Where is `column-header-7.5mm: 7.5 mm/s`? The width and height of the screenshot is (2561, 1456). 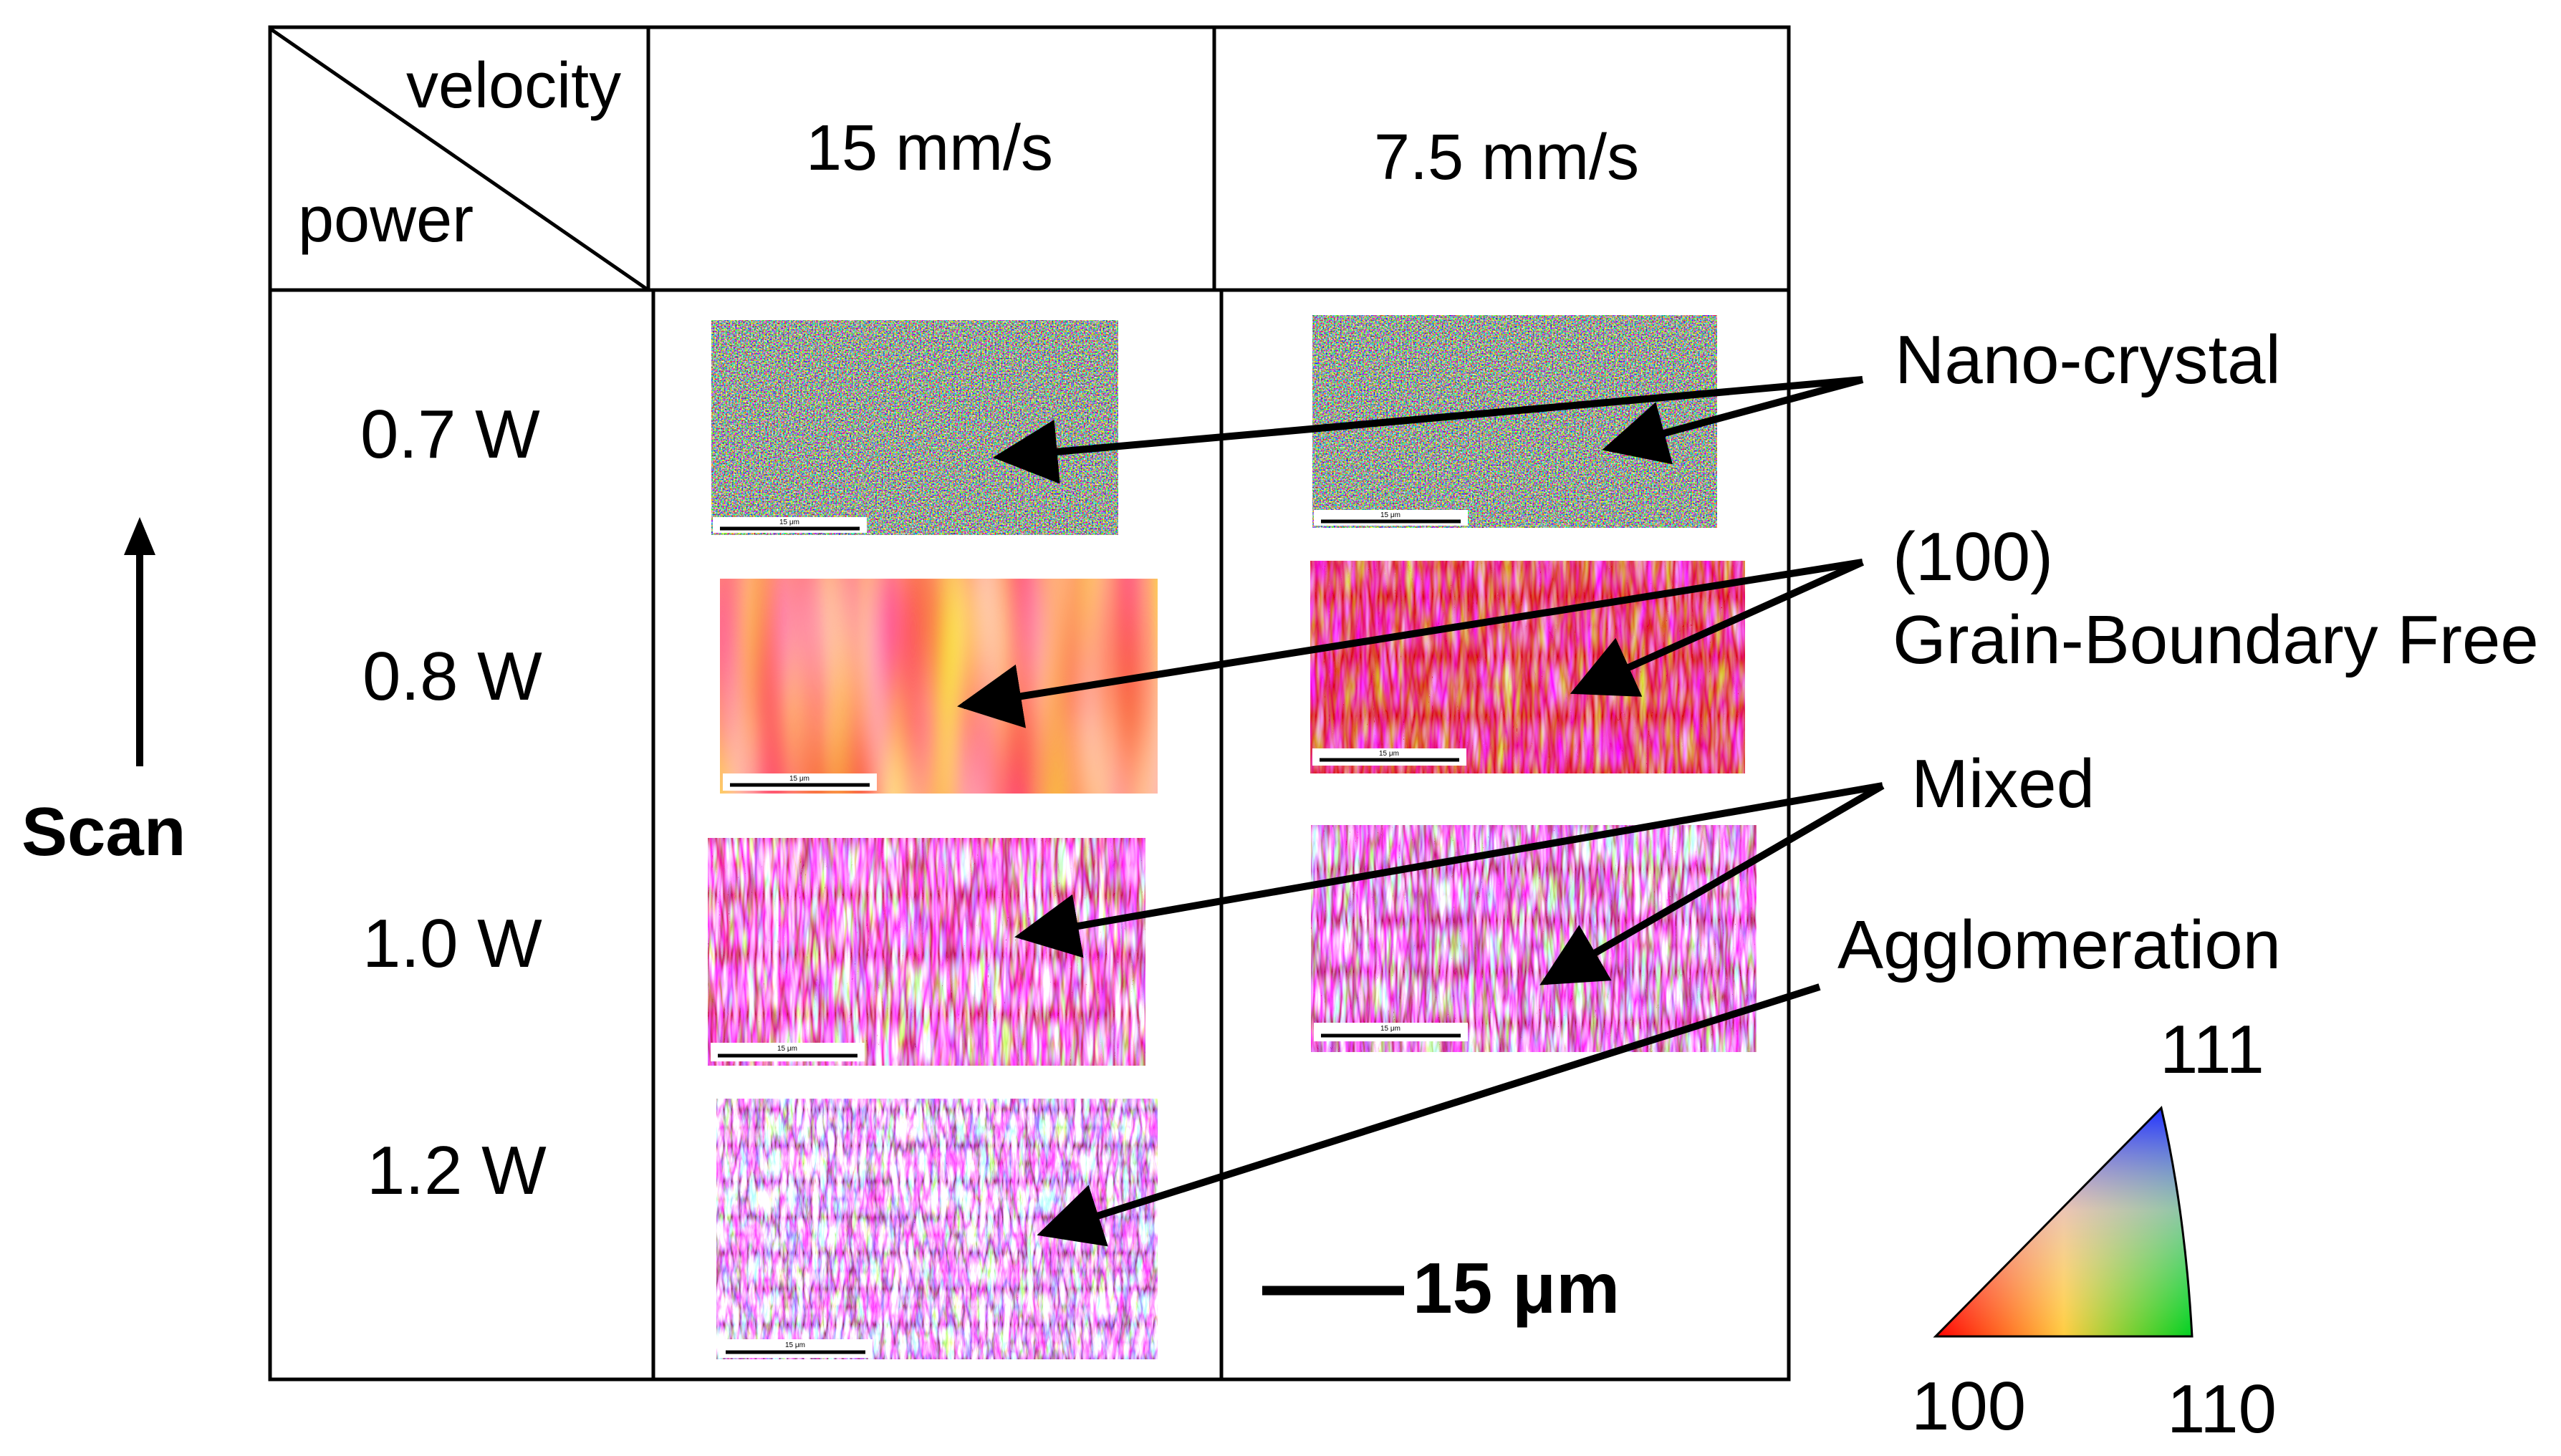 column-header-7.5mm: 7.5 mm/s is located at coordinates (1507, 157).